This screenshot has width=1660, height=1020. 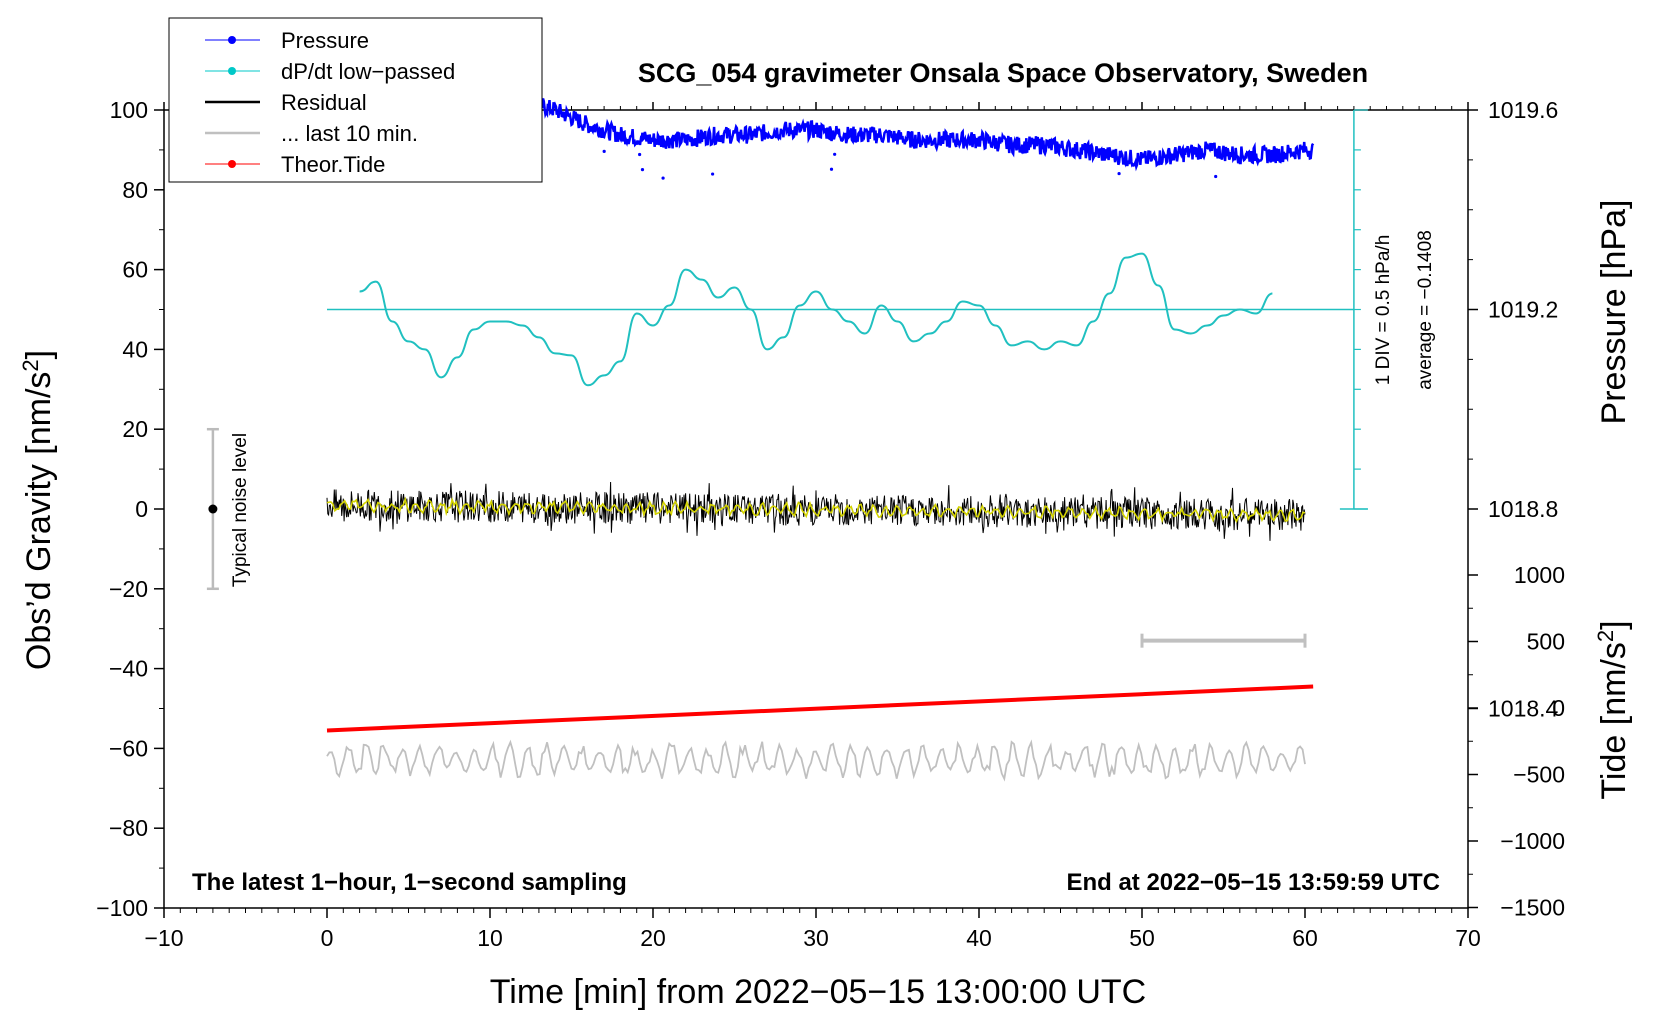 I want to click on y-axis-tide: 1000 500 0 −500 −1000 −1500, so click(x=1516, y=741).